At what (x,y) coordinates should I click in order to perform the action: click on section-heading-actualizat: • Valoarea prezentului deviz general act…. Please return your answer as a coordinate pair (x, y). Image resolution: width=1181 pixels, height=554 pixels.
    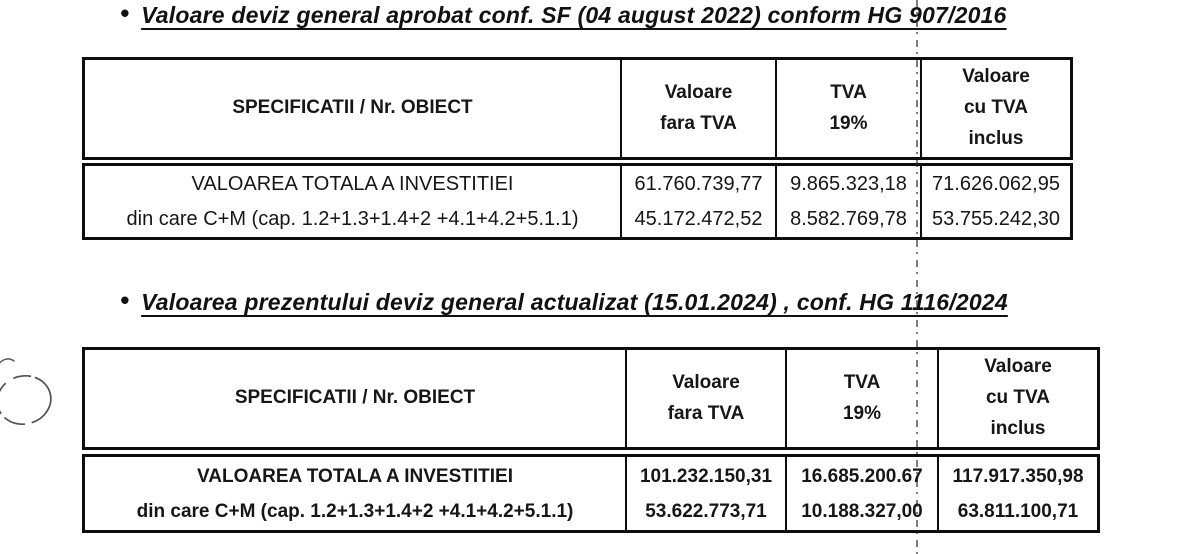
    Looking at the image, I should click on (564, 300).